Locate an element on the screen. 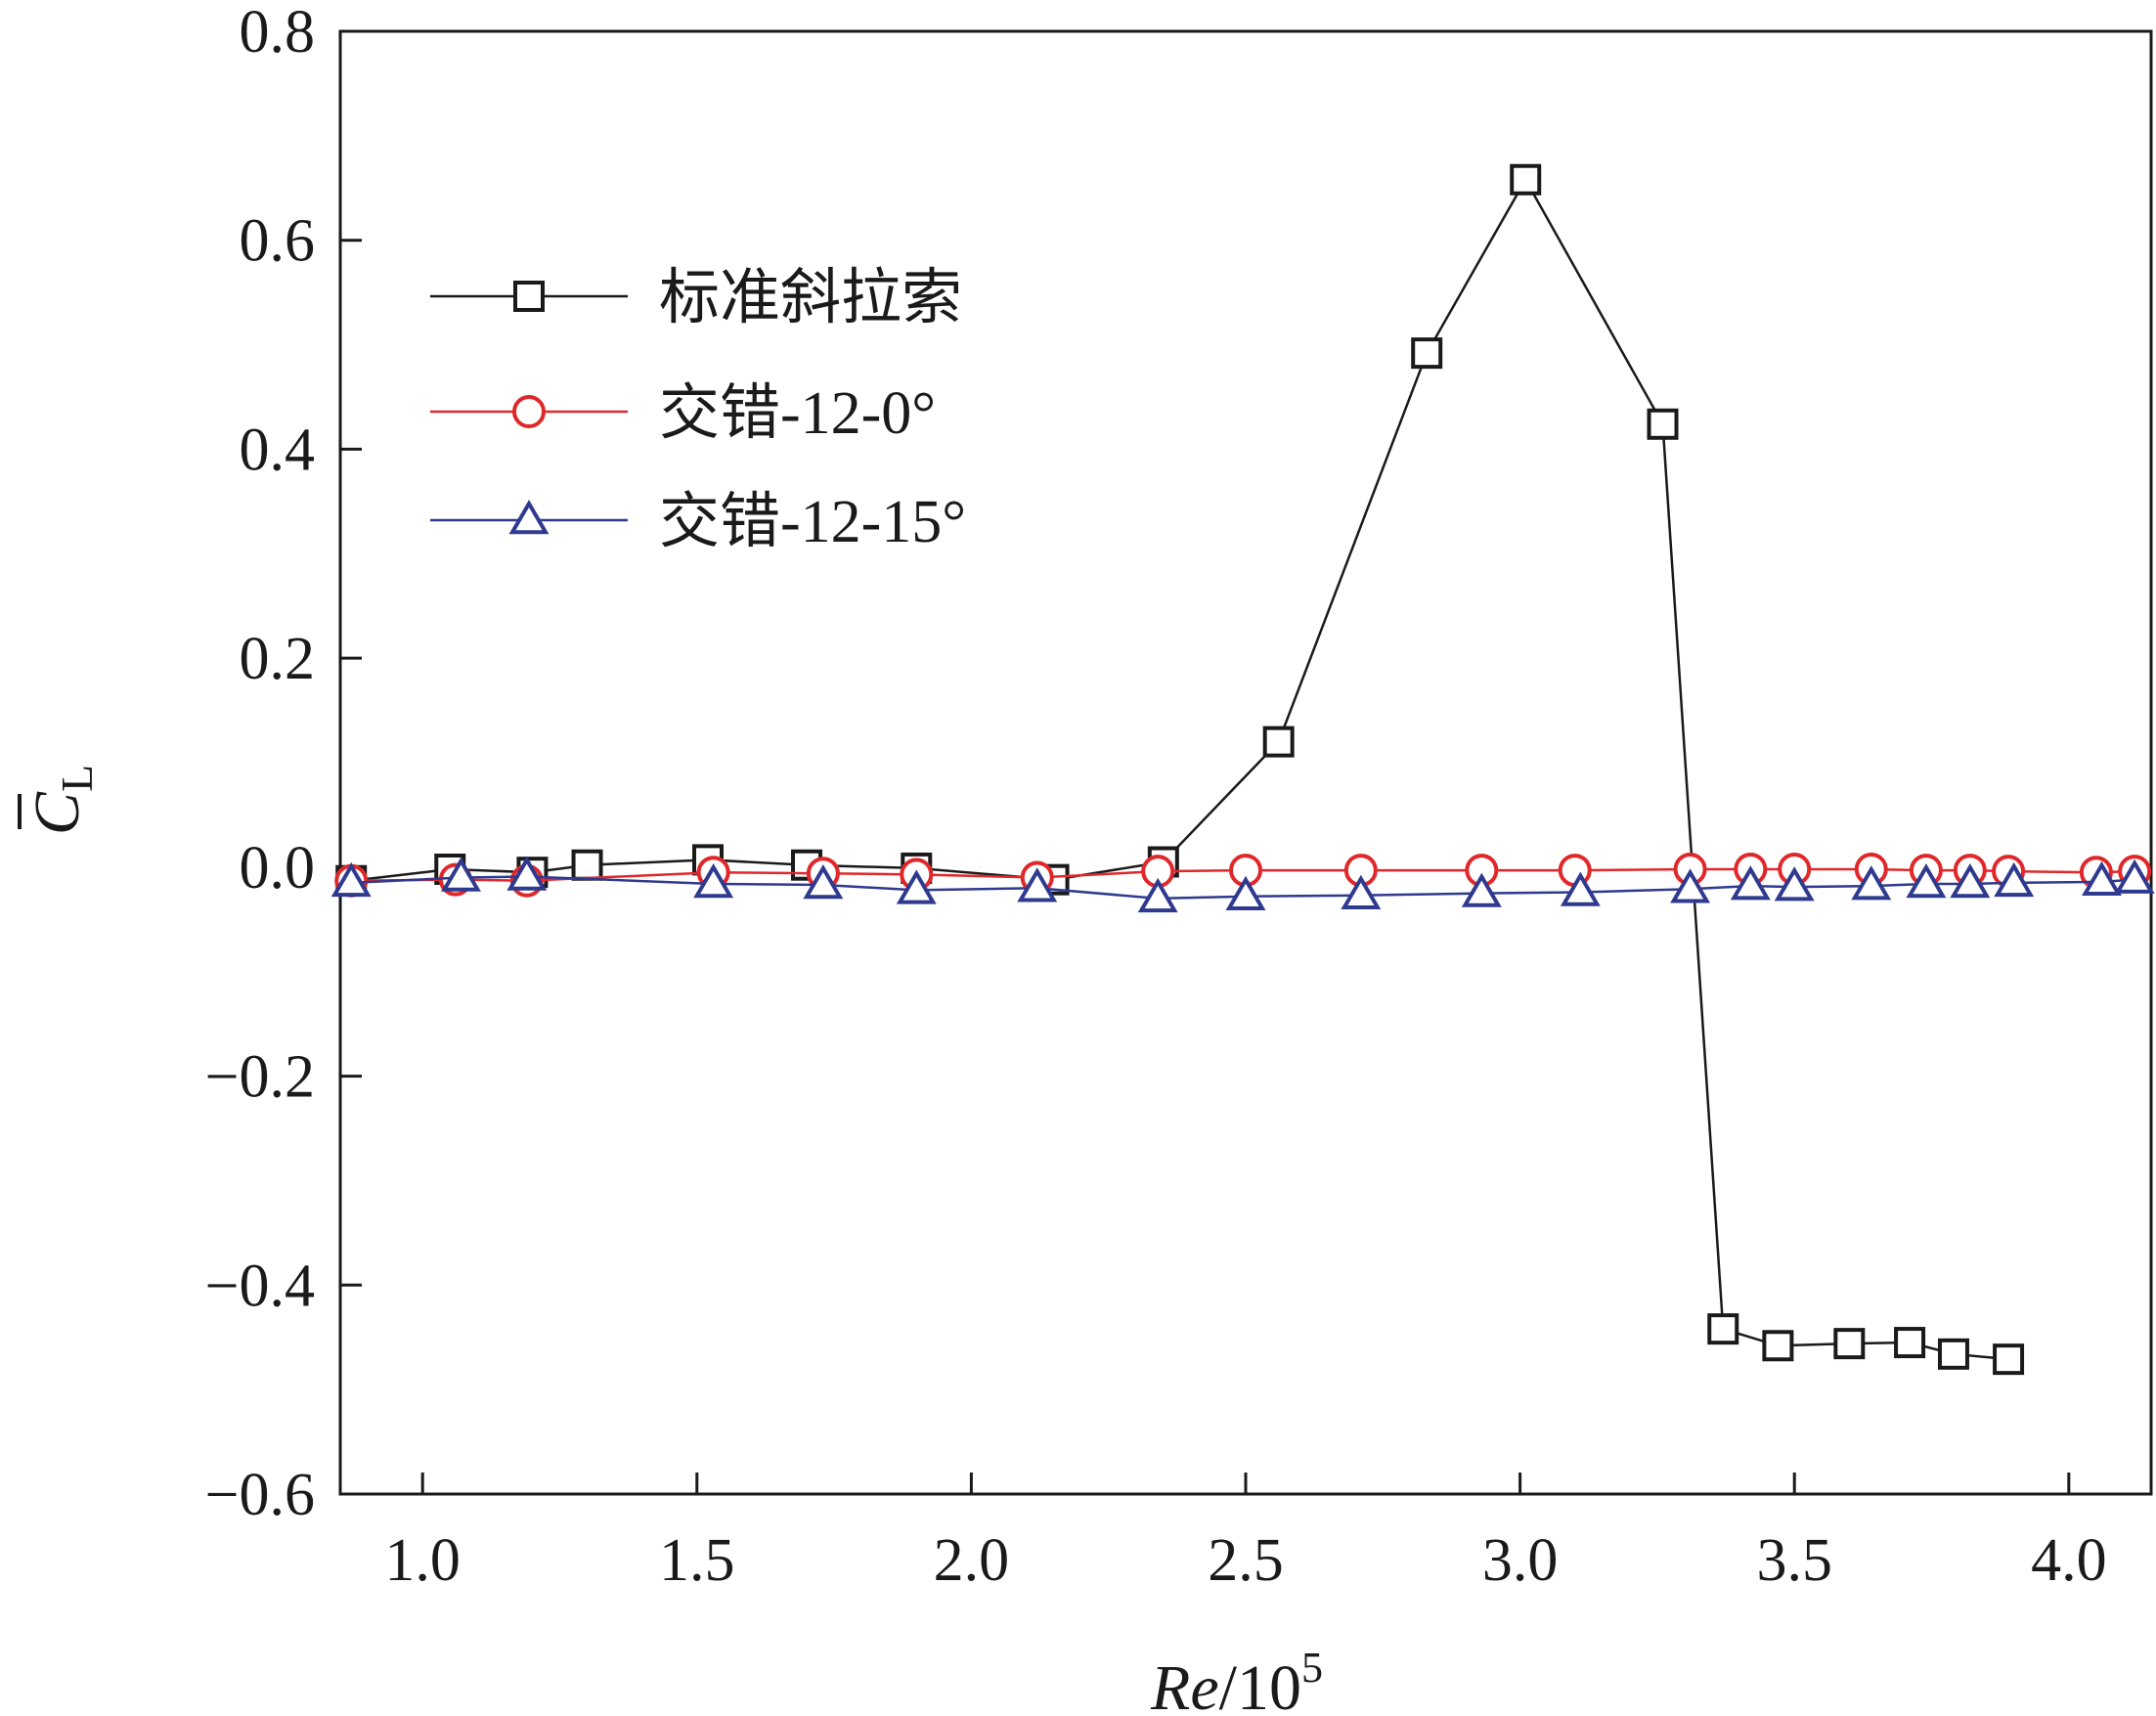  legend-item-staggered-0: 交错-12-0° is located at coordinates (683, 413).